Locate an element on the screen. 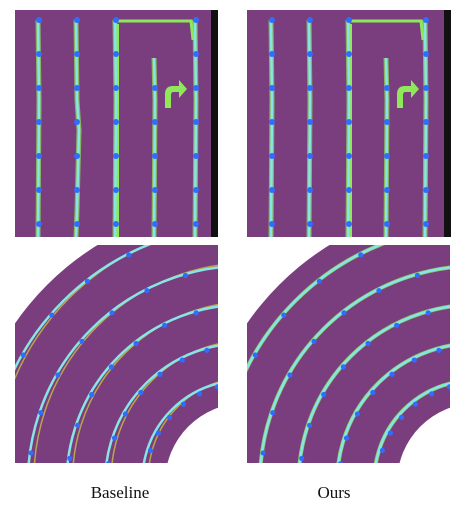 The height and width of the screenshot is (512, 467). edge is located at coordinates (214, 123).